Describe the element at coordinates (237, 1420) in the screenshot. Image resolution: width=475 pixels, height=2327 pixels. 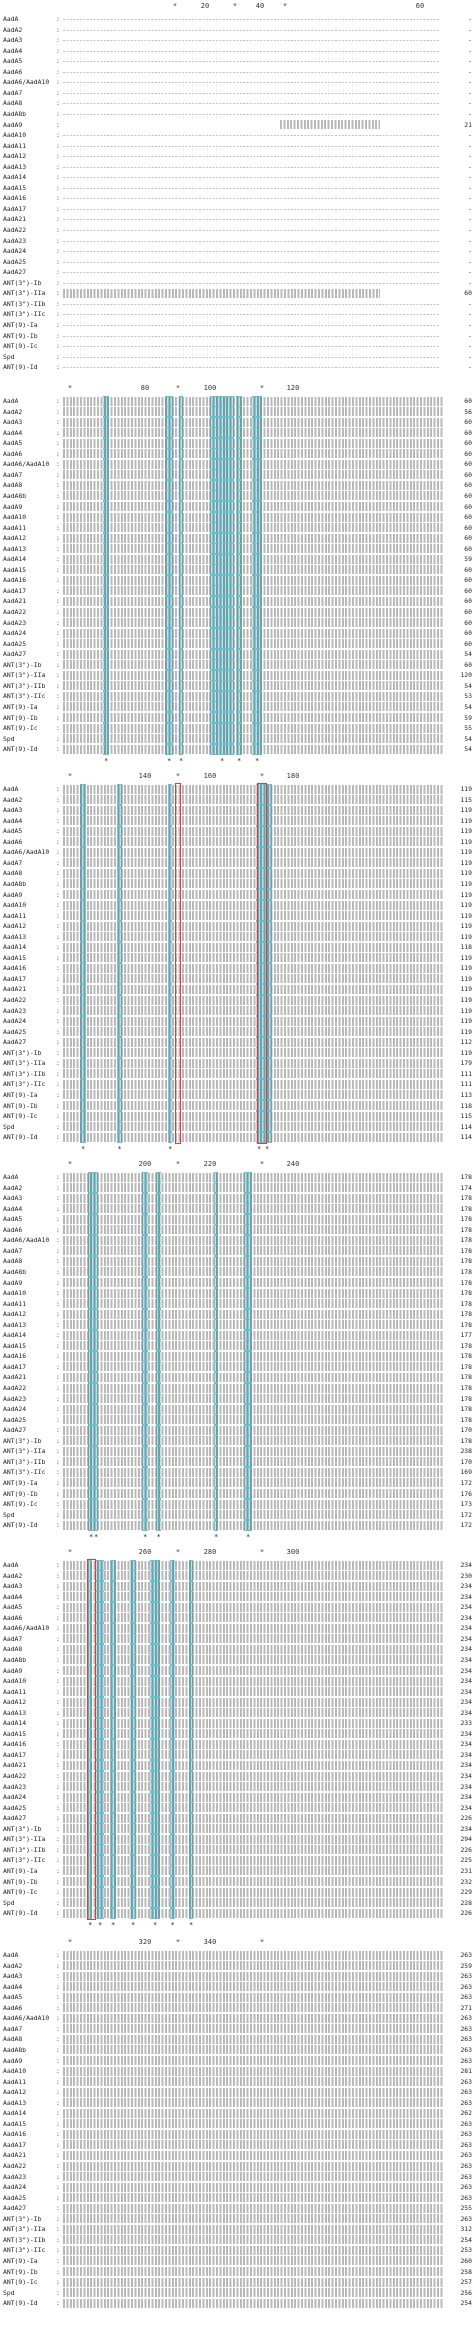
I see `alignment-row: AadA25: 178` at that location.